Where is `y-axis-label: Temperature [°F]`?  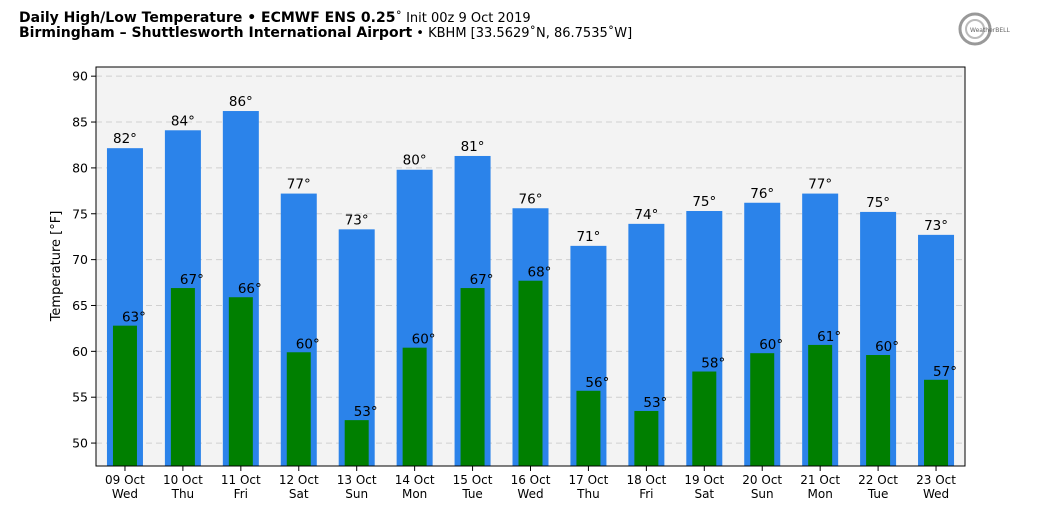
y-axis-label: Temperature [°F] is located at coordinates (56, 267).